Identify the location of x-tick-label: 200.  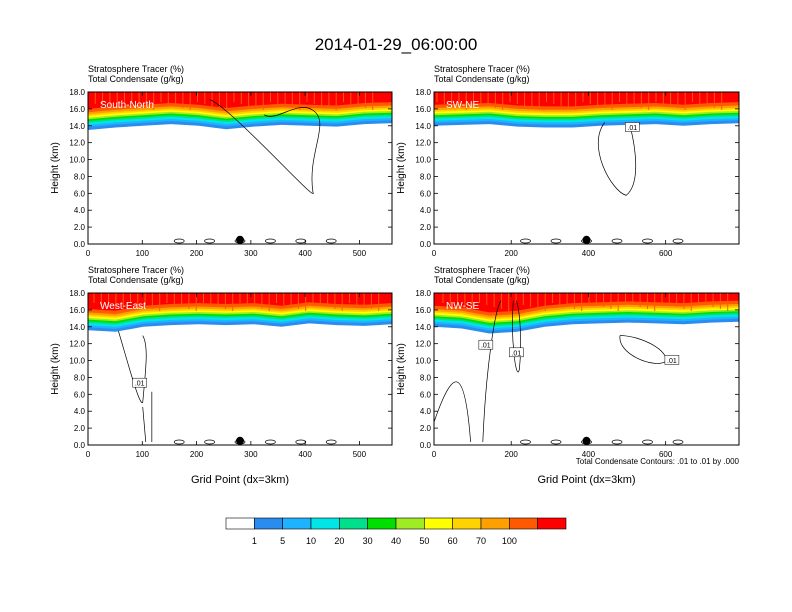
(197, 454).